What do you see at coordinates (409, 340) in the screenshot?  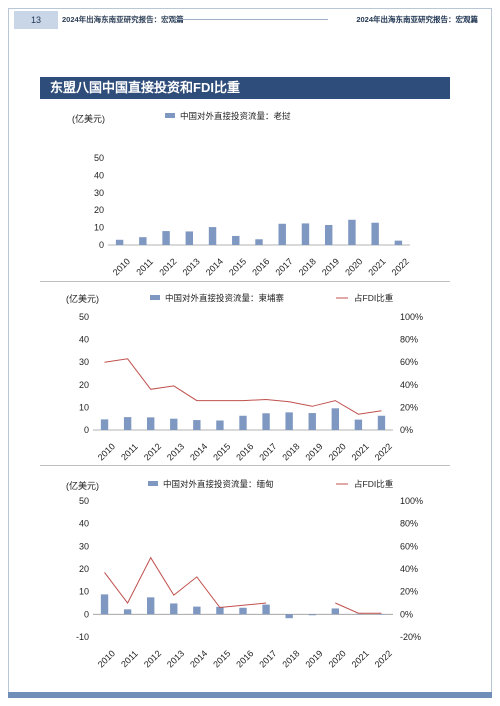 I see `y2-tick-label: 80%` at bounding box center [409, 340].